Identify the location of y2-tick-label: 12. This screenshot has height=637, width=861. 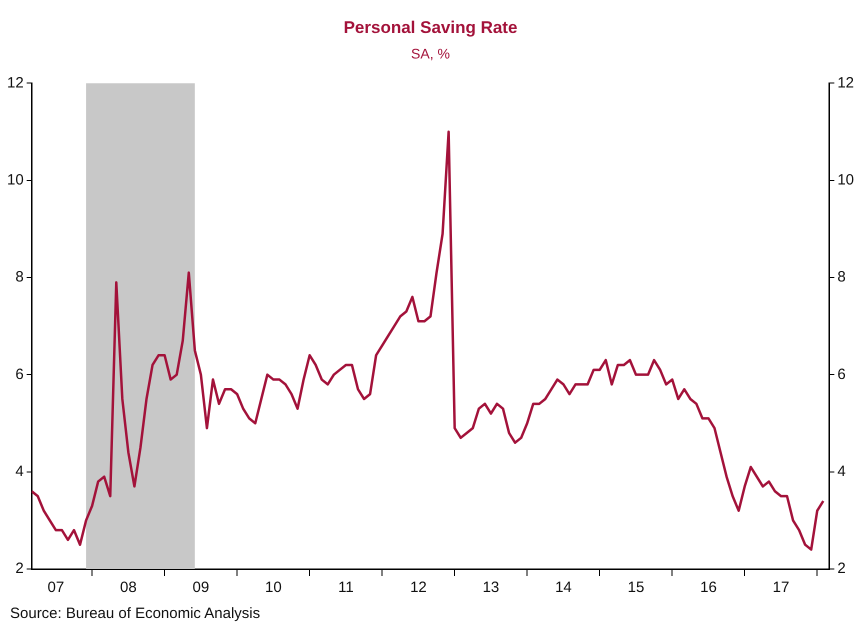
(845, 83).